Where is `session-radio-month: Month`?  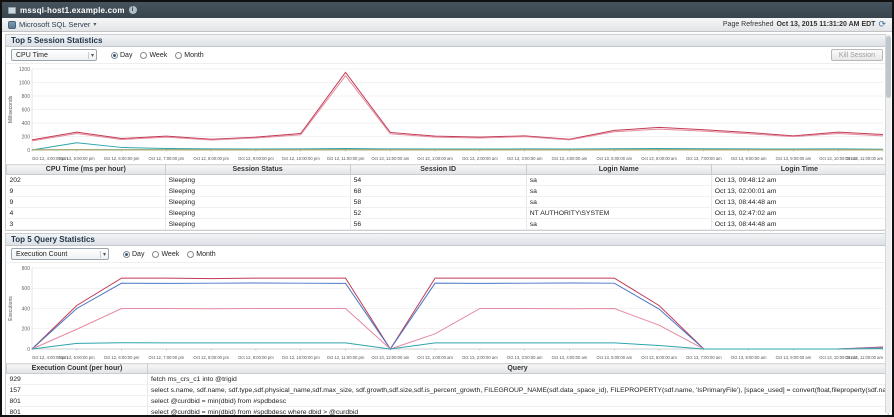
session-radio-month: Month is located at coordinates (189, 55).